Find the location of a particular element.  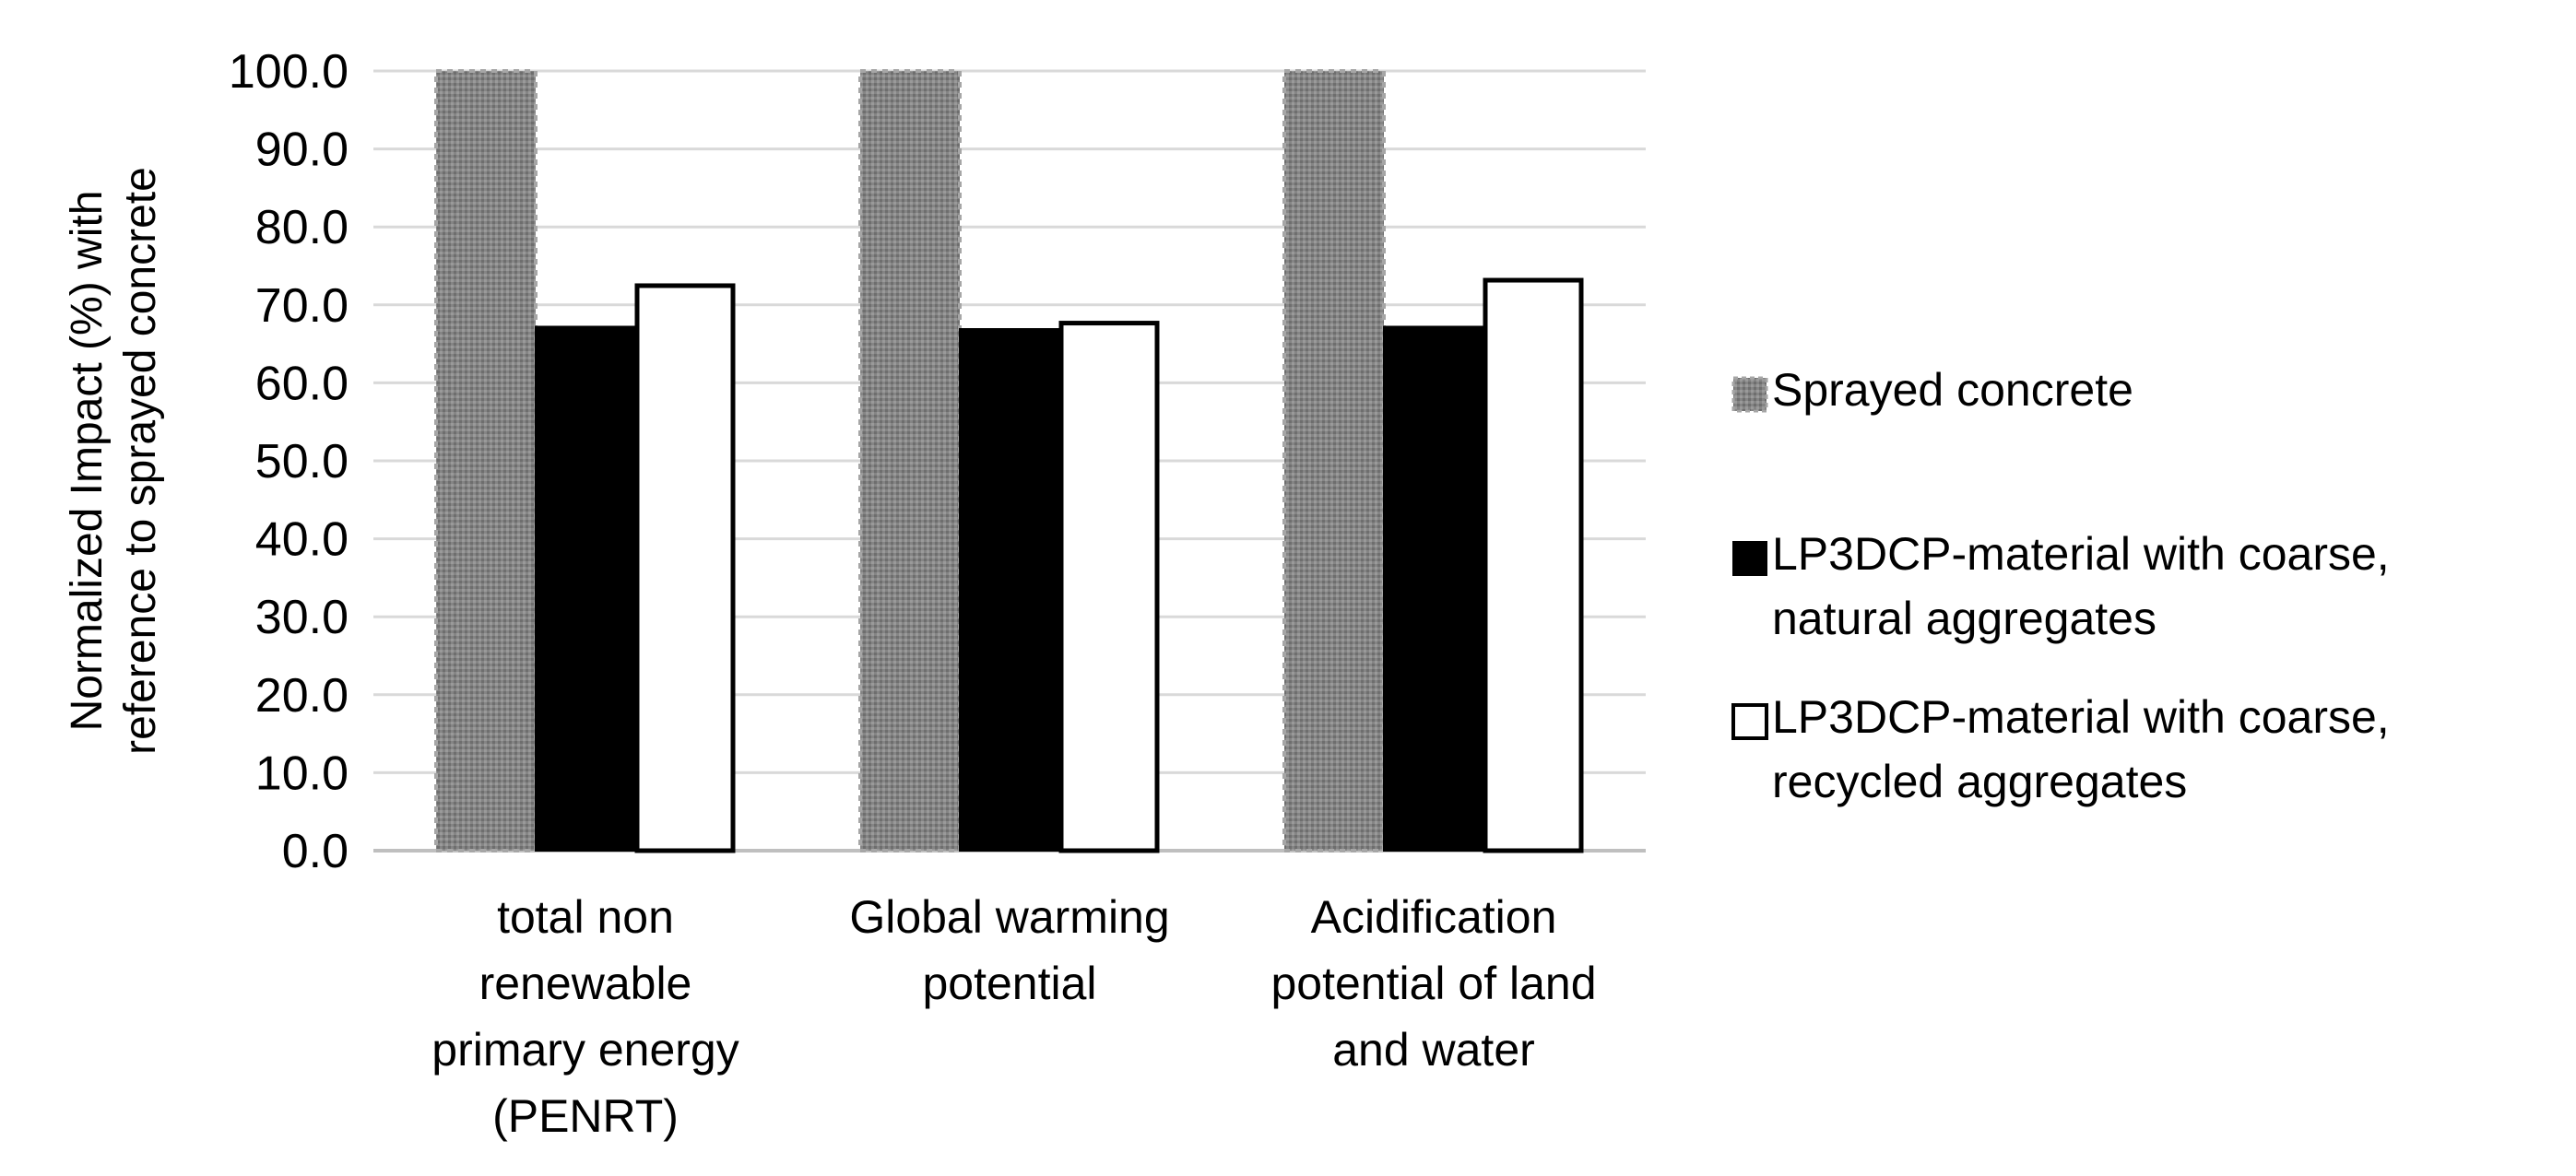

category-label-line: renewable is located at coordinates (585, 983).